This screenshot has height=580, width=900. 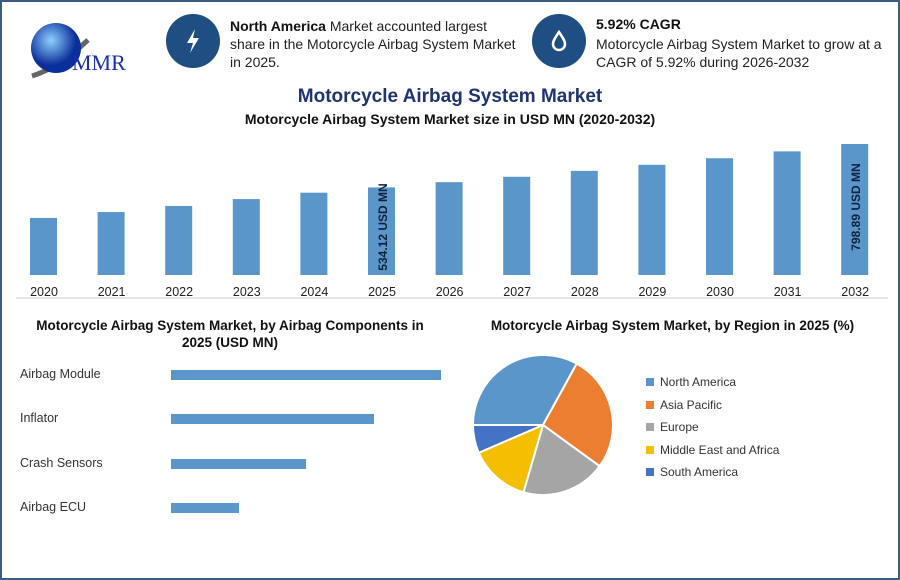 I want to click on component-bar-crash-sensors, so click(x=238, y=463).